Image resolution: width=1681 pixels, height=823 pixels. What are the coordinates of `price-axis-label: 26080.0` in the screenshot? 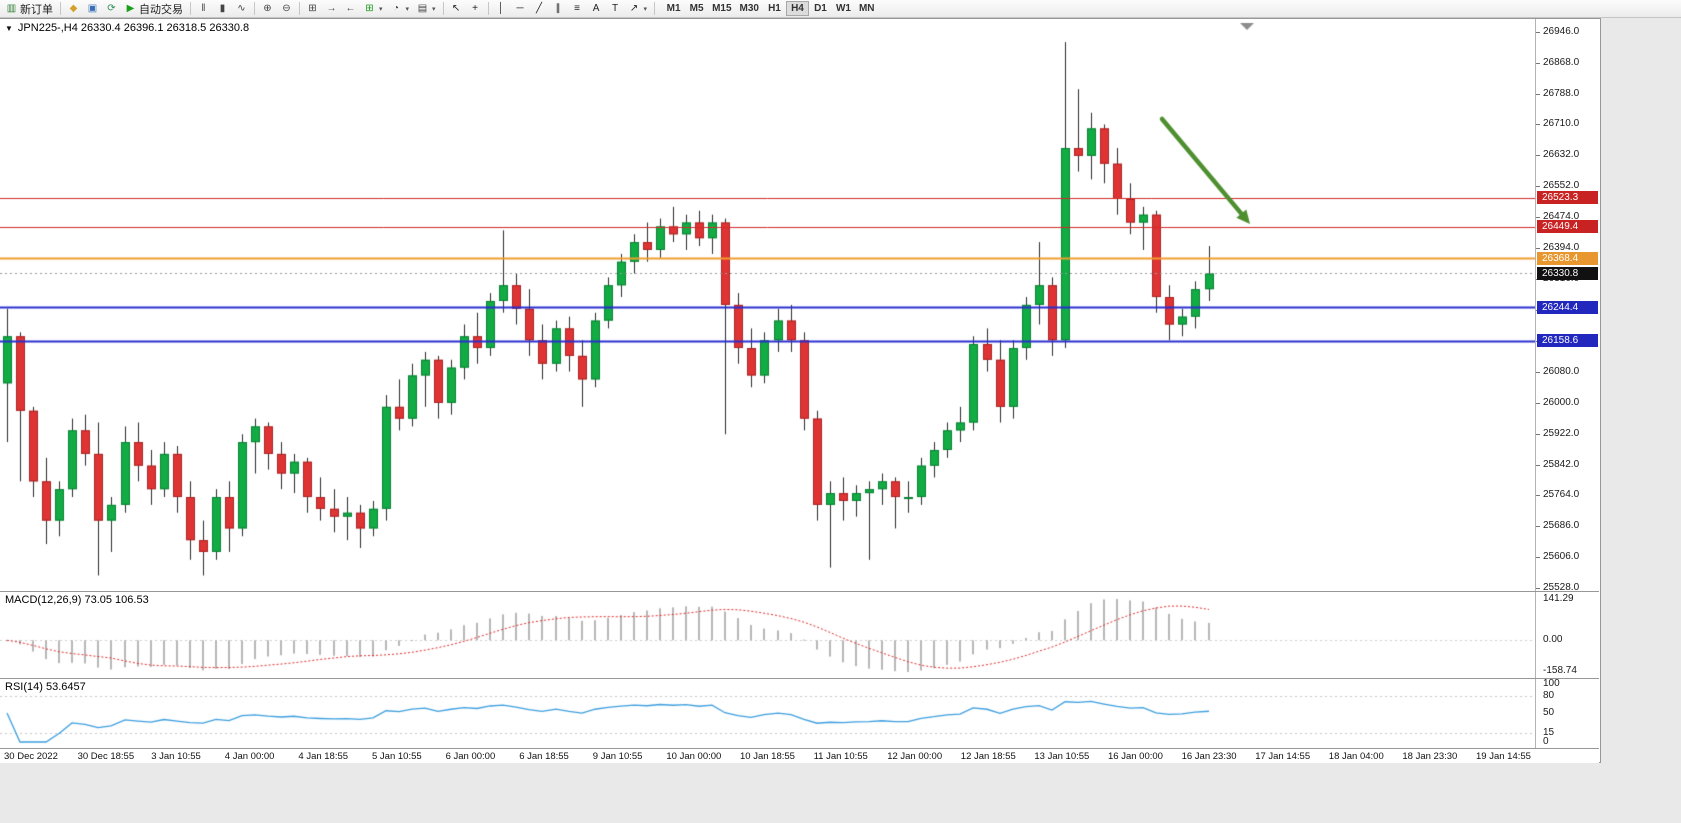 It's located at (1561, 371).